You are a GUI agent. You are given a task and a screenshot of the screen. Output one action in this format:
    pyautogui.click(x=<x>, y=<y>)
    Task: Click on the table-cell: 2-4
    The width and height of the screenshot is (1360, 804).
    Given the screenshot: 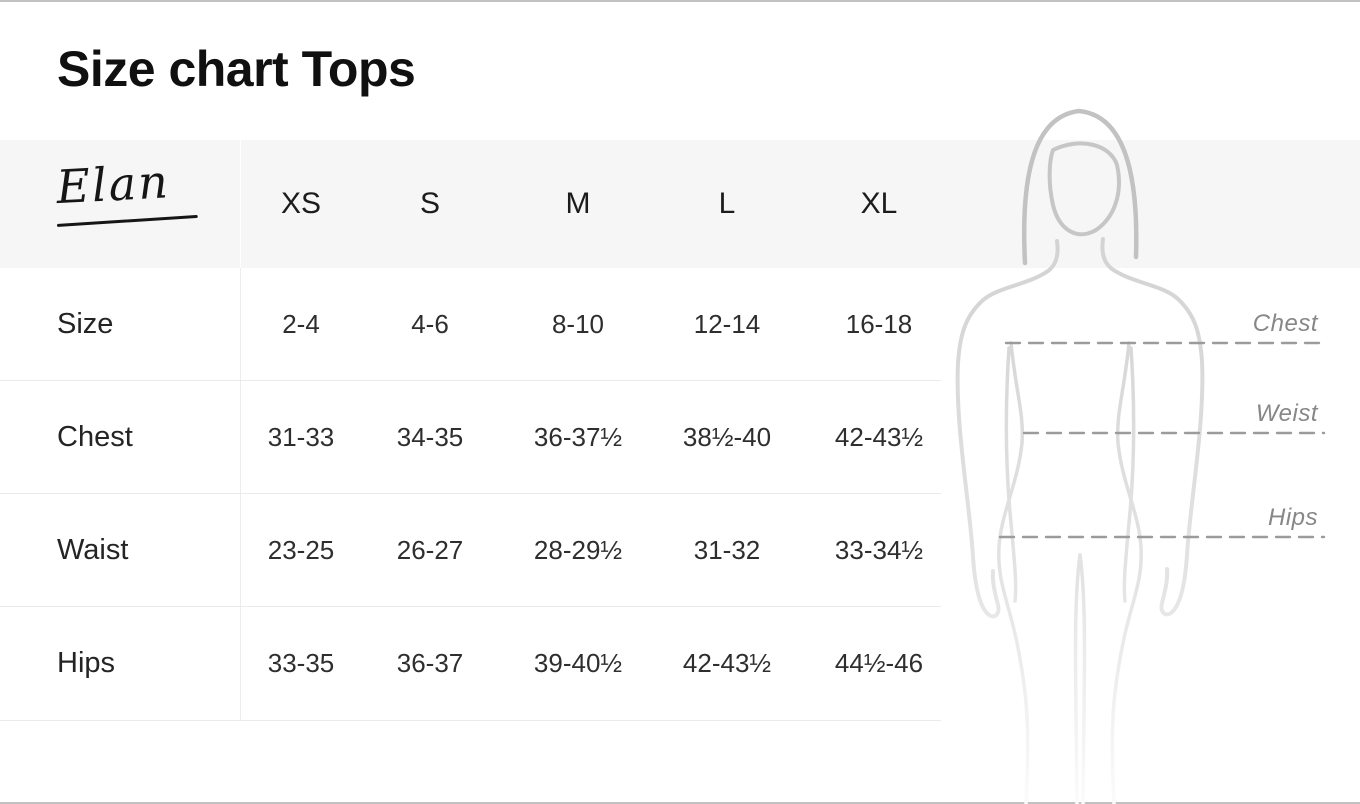 What is the action you would take?
    pyautogui.click(x=301, y=324)
    